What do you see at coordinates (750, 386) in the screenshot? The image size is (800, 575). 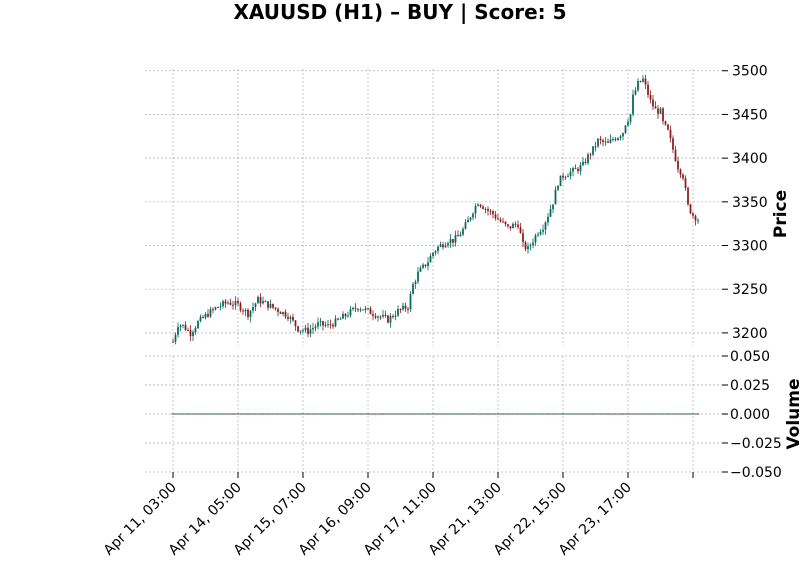 I see `volume-tick-label: 0.025` at bounding box center [750, 386].